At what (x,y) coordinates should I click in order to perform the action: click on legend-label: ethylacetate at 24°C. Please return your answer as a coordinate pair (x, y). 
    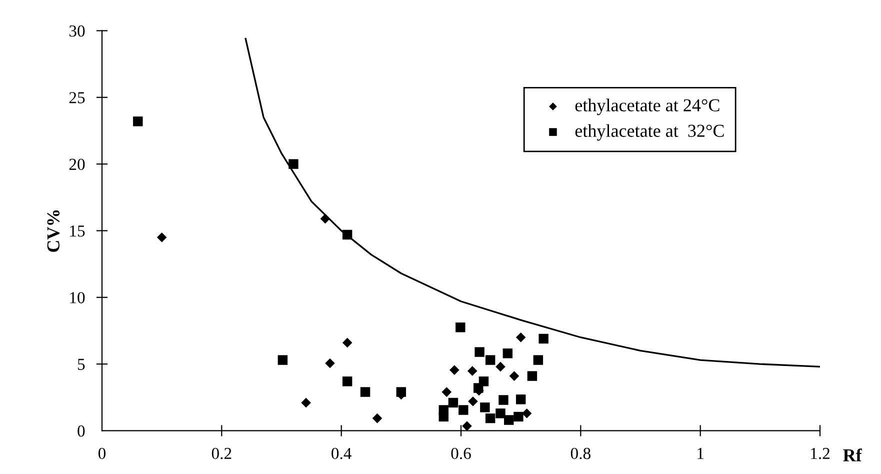
    Looking at the image, I should click on (647, 107).